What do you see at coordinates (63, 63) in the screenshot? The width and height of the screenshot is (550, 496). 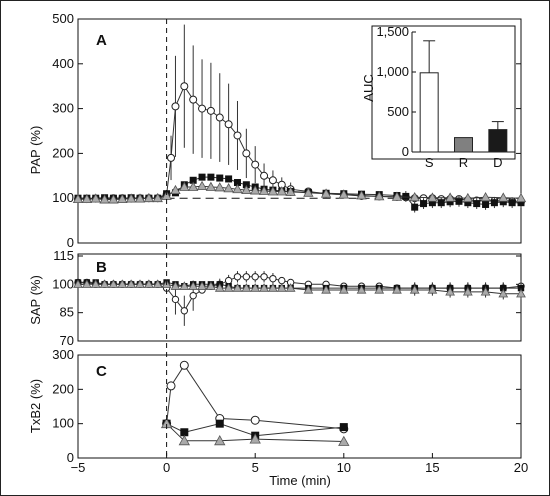 I see `y-tick-label: 400` at bounding box center [63, 63].